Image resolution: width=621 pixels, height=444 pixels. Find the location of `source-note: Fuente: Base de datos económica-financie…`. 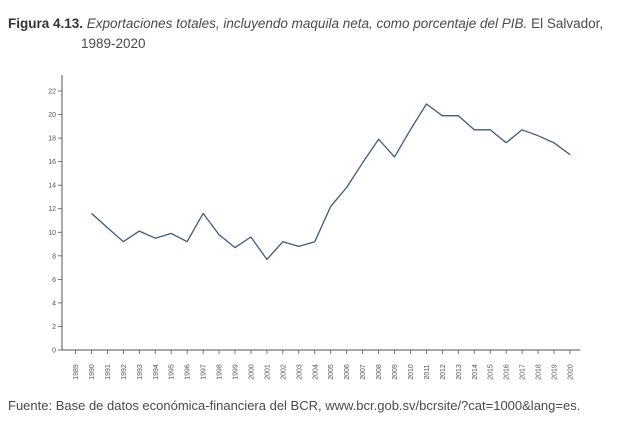

source-note: Fuente: Base de datos económica-financie… is located at coordinates (294, 405).